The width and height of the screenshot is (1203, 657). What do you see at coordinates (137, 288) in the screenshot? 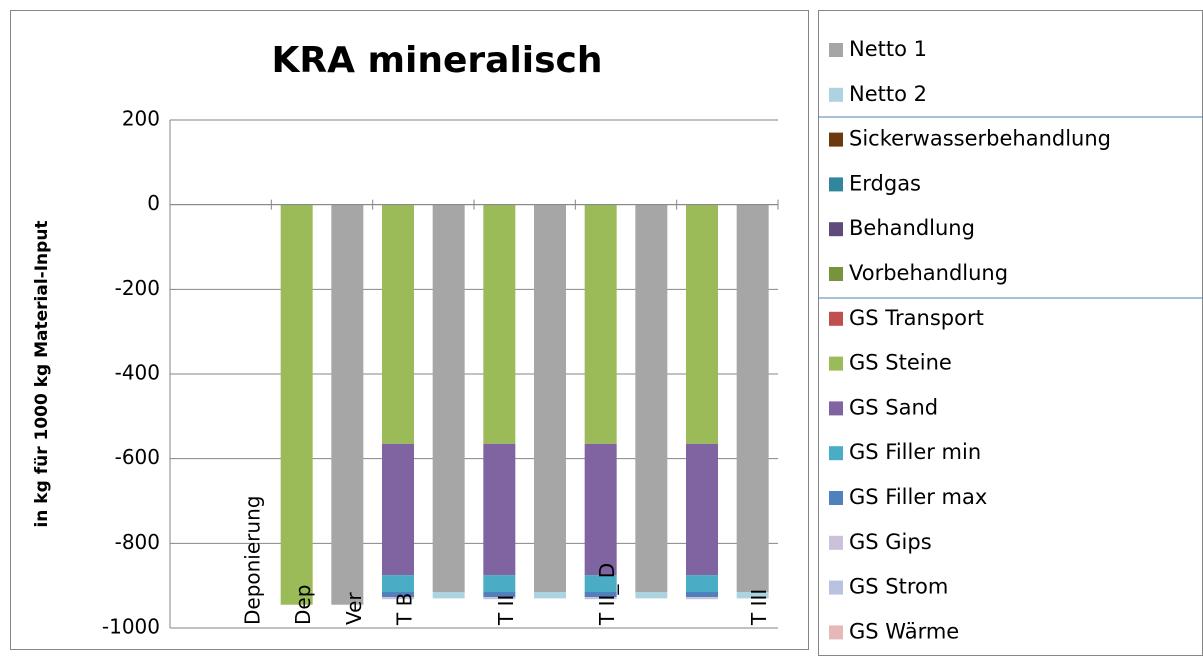
I see `y-tick-label: -200` at bounding box center [137, 288].